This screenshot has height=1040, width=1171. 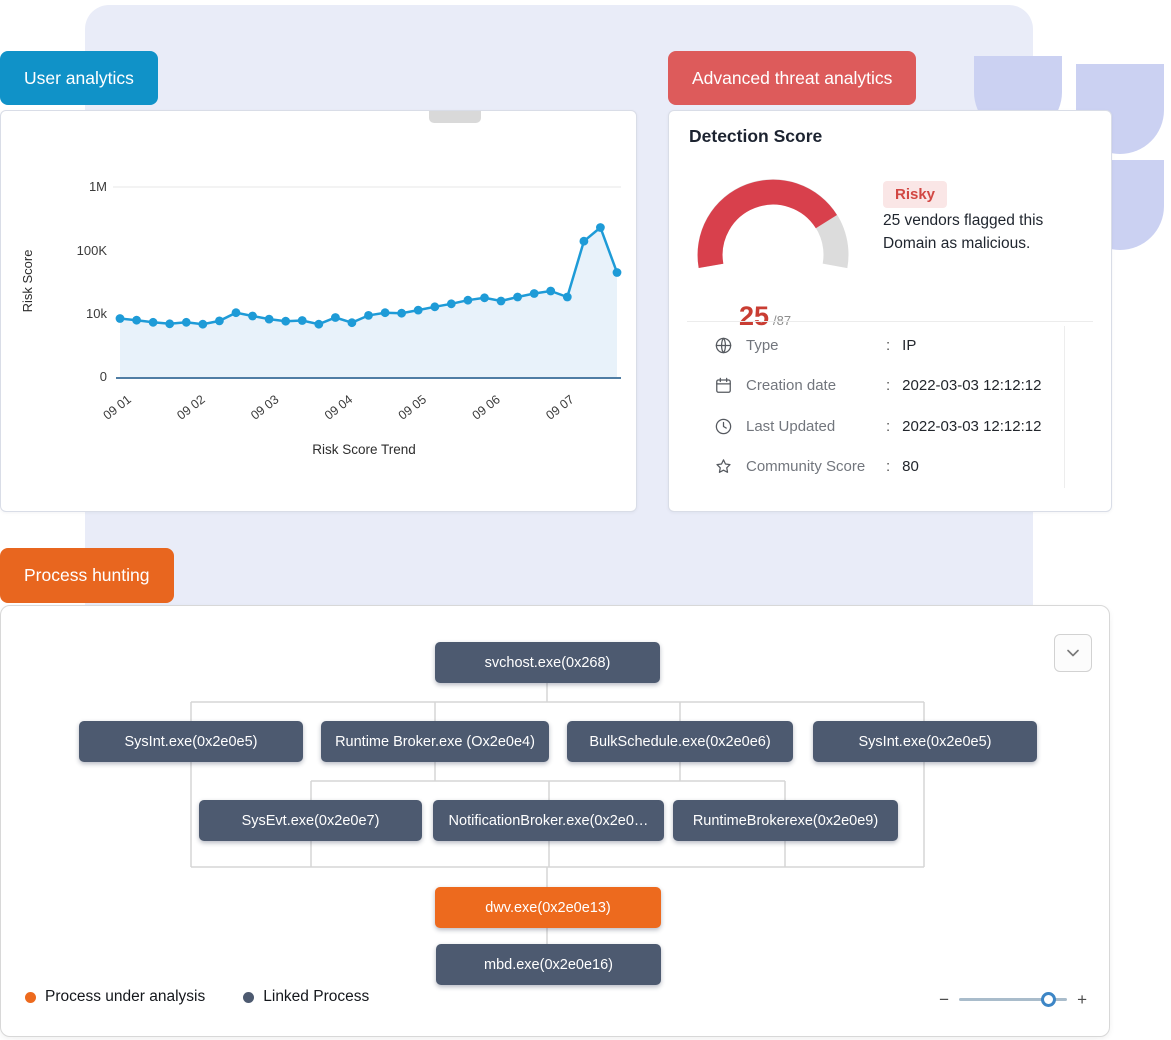 I want to click on detection-score-value: 25, so click(x=753, y=316).